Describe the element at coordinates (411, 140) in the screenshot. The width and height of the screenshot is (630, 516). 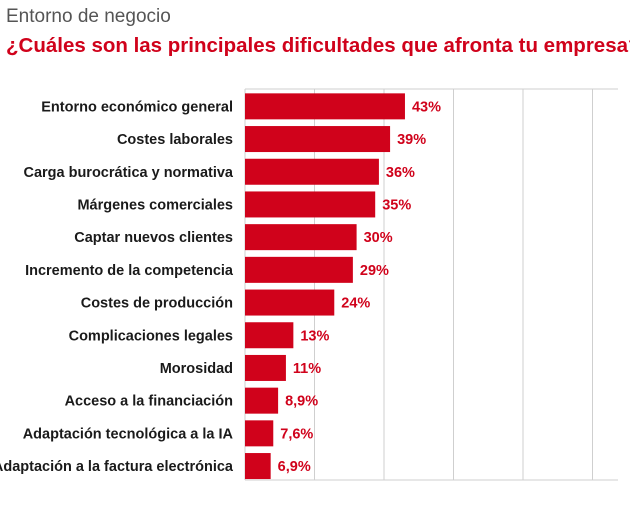
I see `value-label: 39%` at that location.